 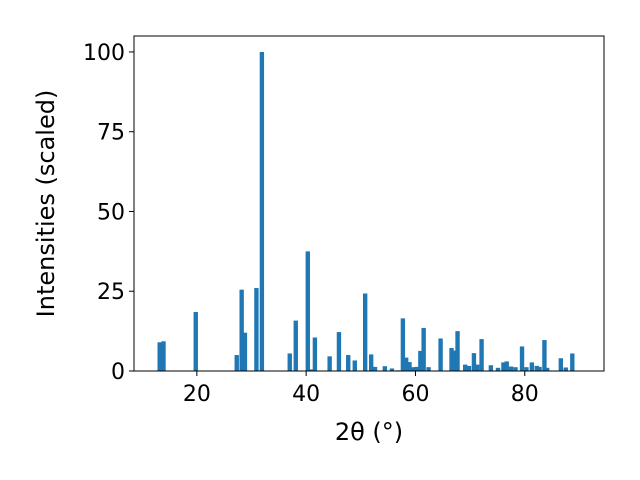 I want to click on x-axis-label: 2θ (°), so click(x=369, y=432).